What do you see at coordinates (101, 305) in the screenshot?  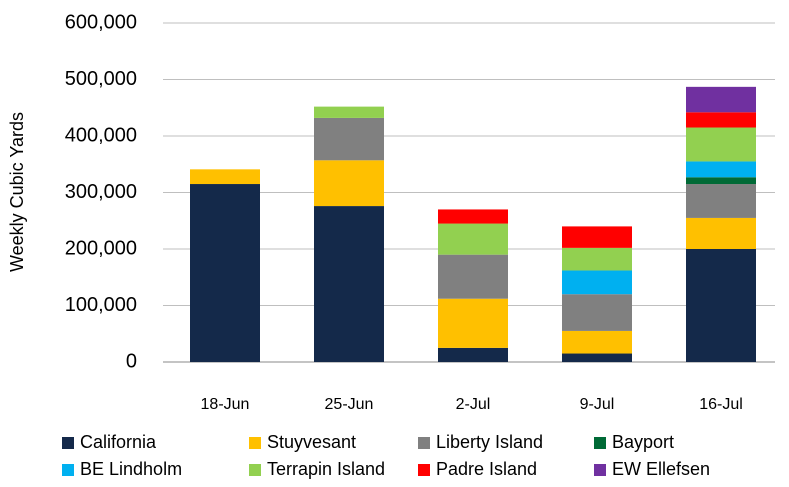 I see `y-tick-label: 100,000` at bounding box center [101, 305].